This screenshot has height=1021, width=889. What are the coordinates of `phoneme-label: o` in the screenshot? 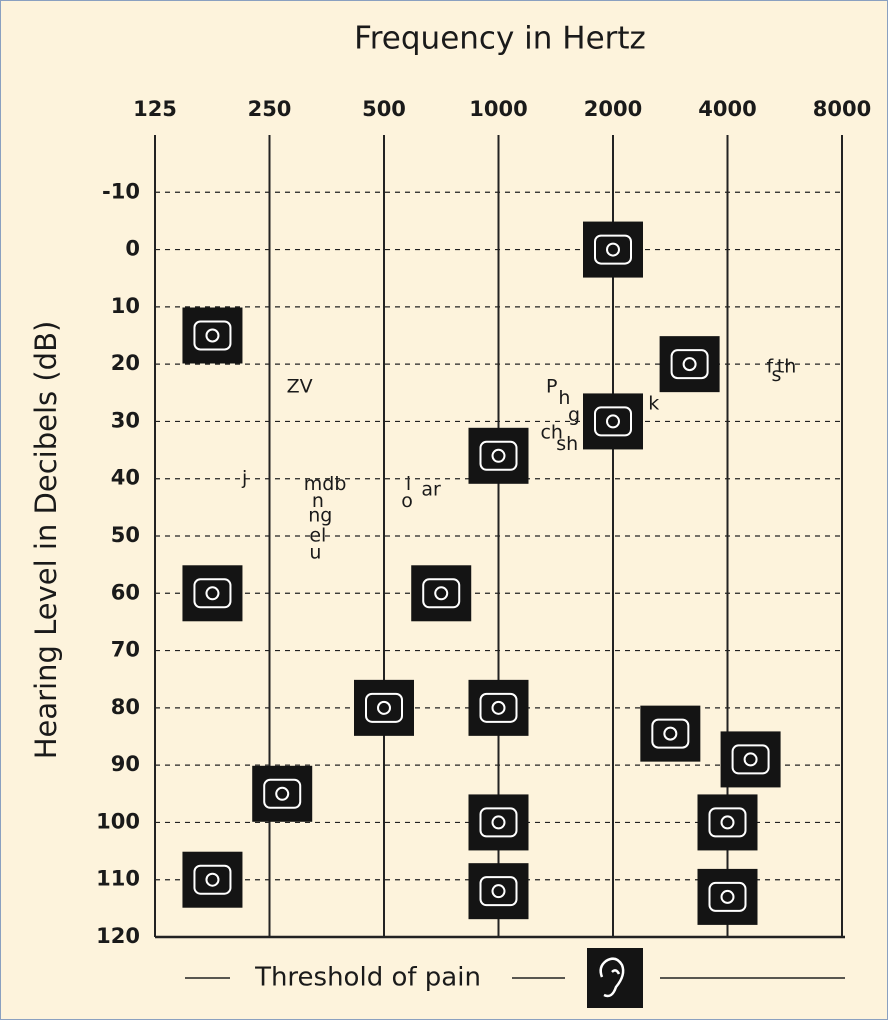 It's located at (407, 501).